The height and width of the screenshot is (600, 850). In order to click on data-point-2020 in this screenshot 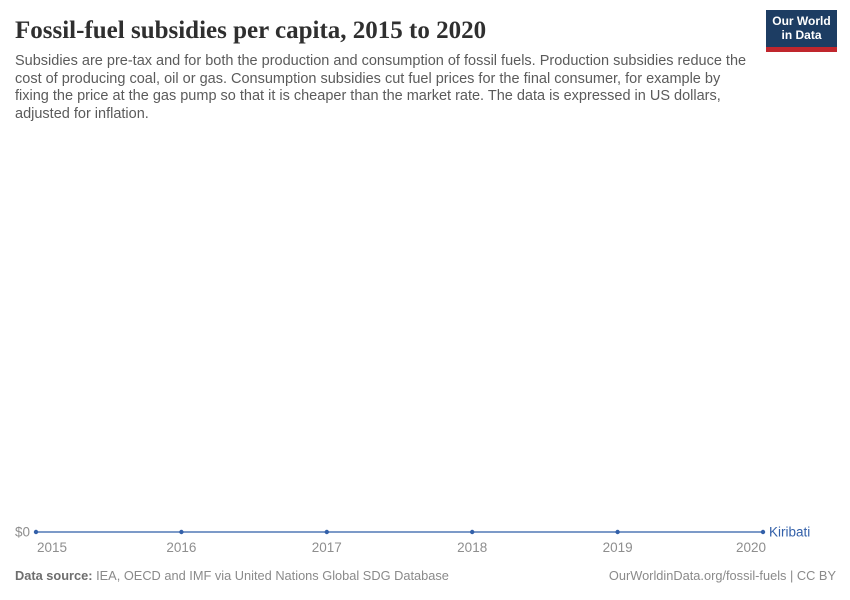, I will do `click(763, 532)`.